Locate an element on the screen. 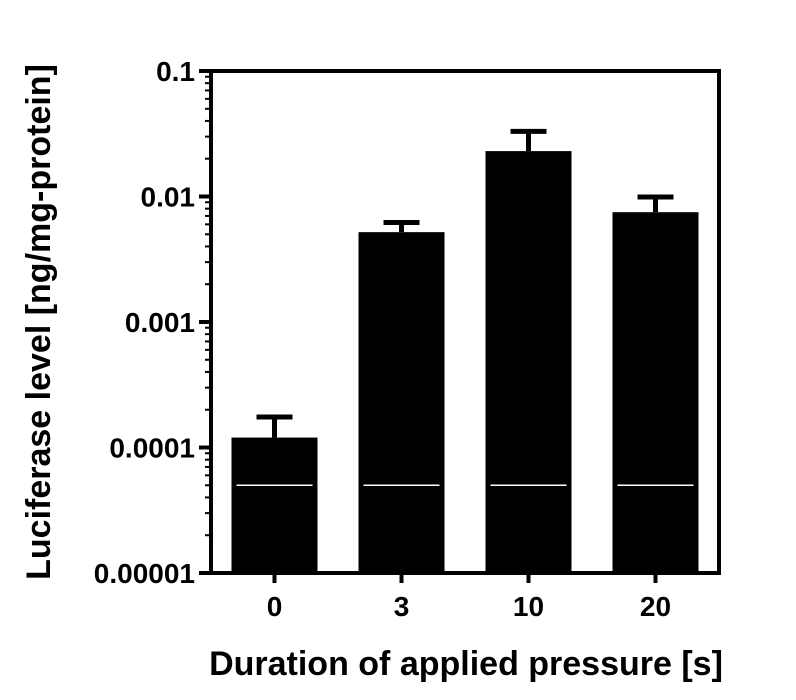 The image size is (796, 700). y-ticks-layer: 0.00001 0.0001 0.001 0.01 0.1 is located at coordinates (152, 322).